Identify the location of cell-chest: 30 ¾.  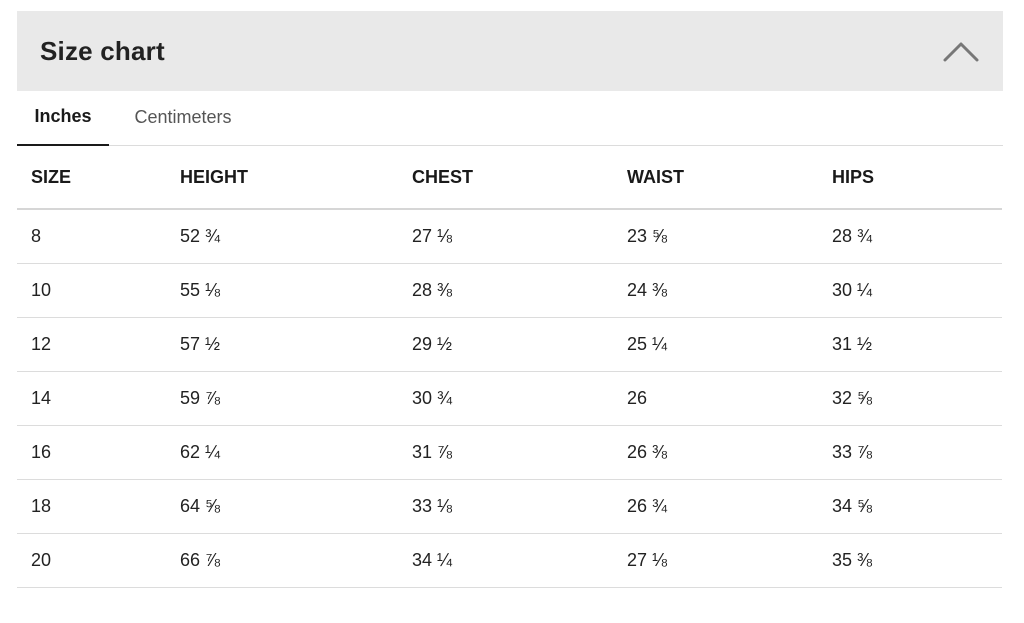
(519, 398).